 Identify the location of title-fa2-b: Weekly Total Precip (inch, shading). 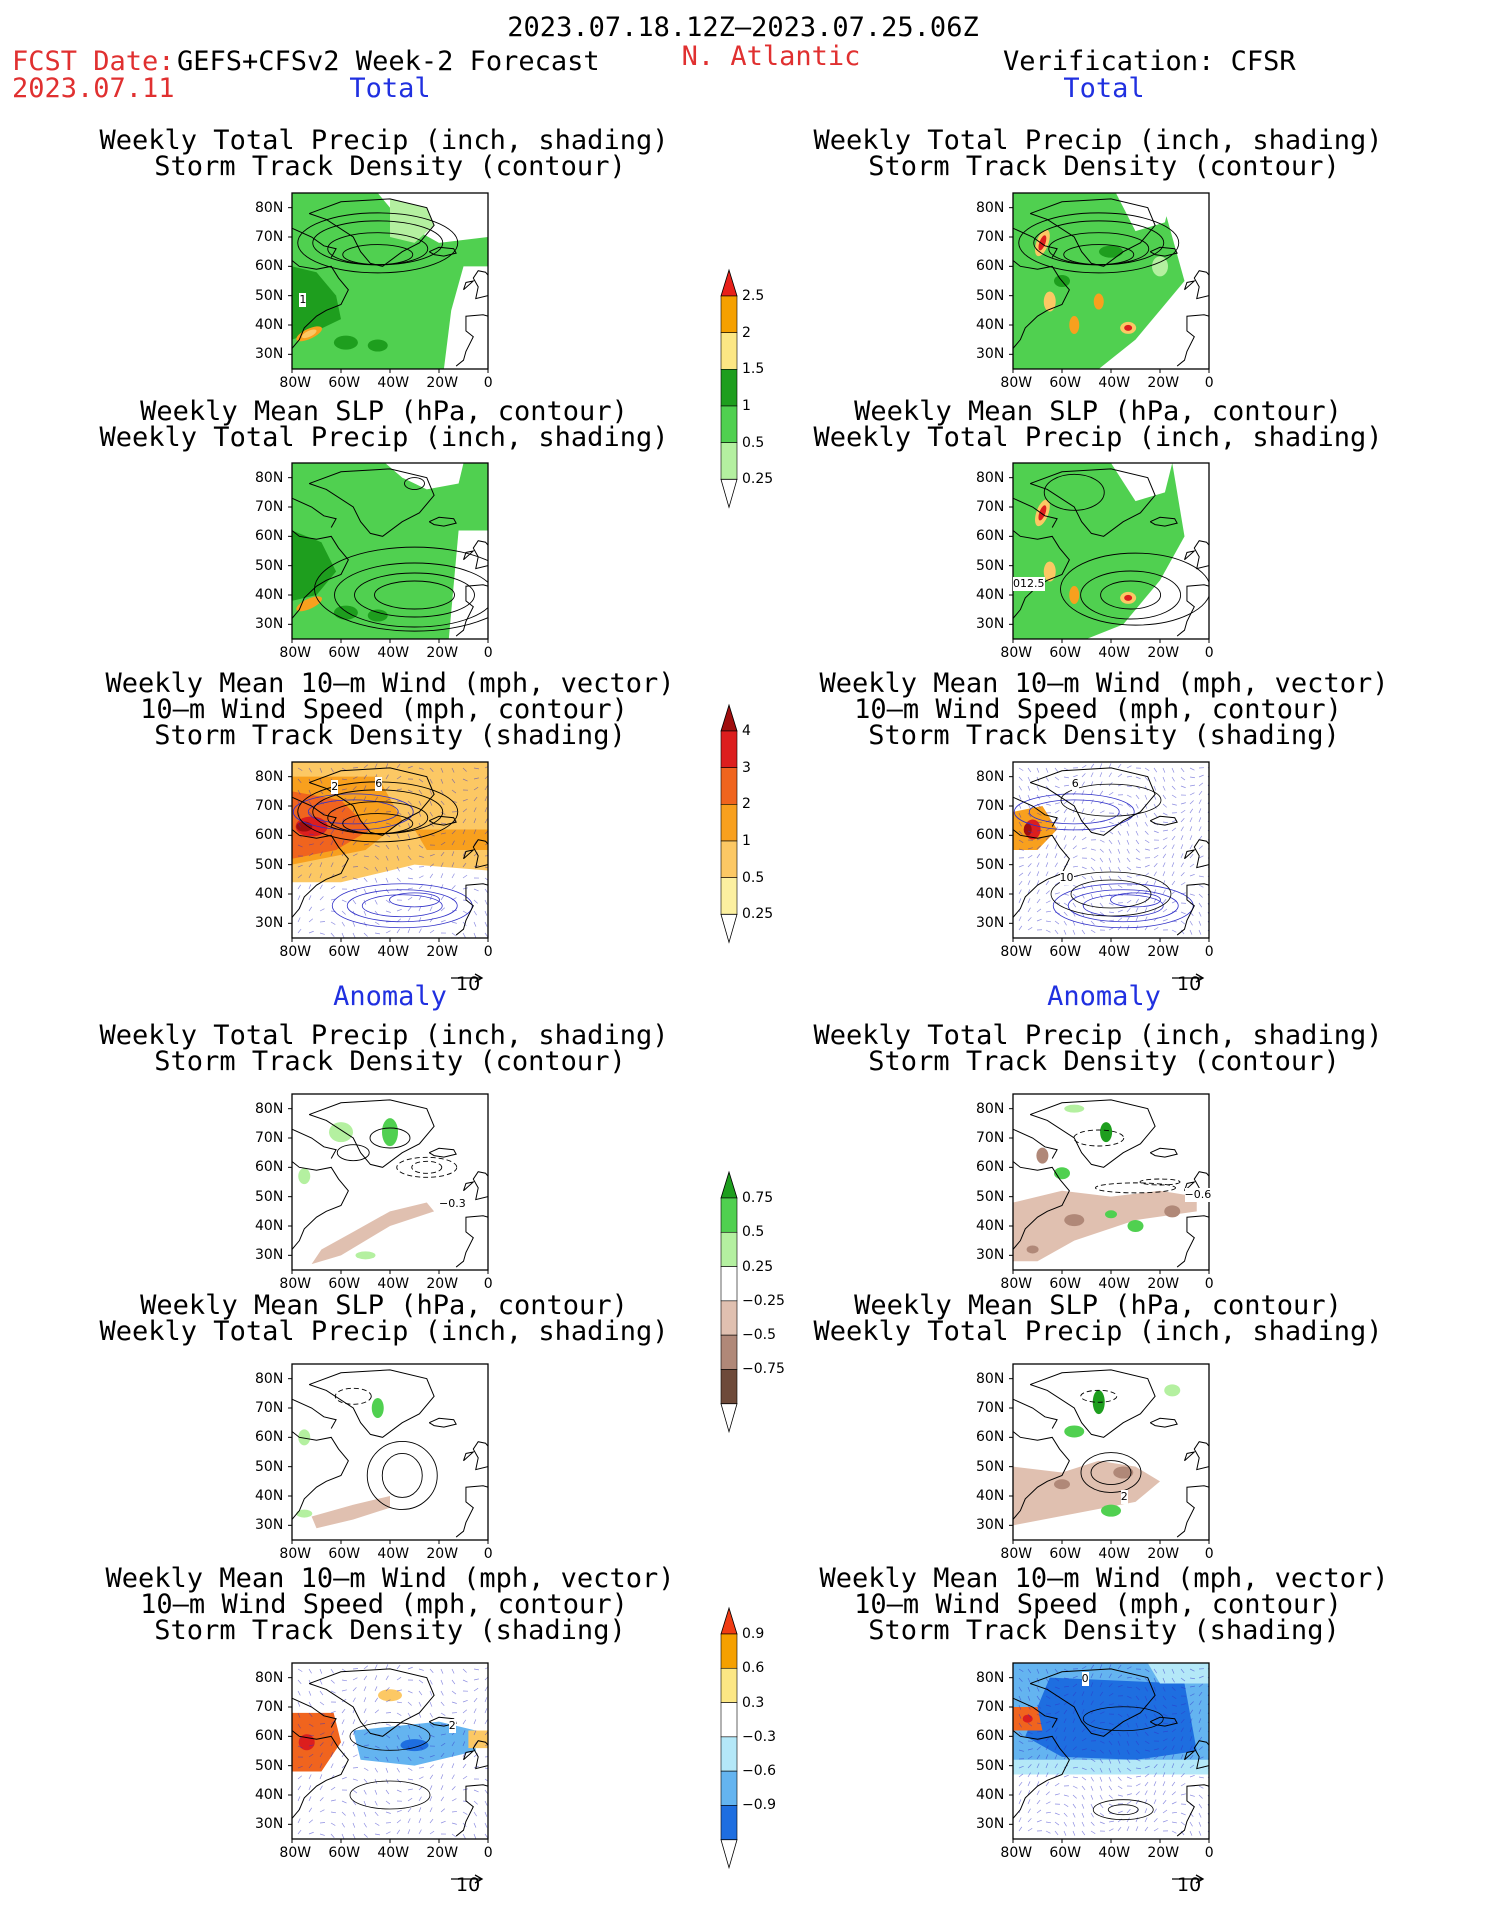
(384, 1331).